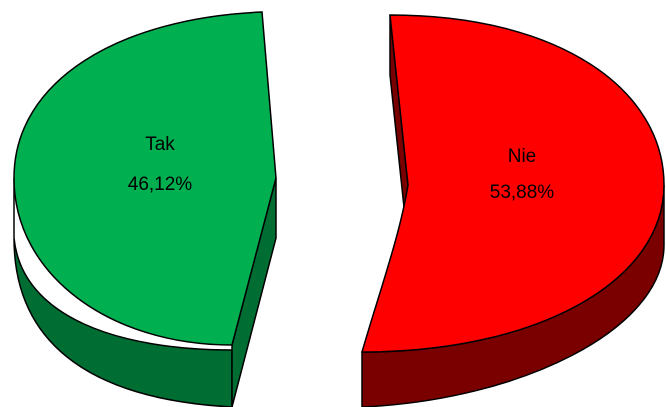  Describe the element at coordinates (522, 192) in the screenshot. I see `slice-nie-value: 53,88%` at that location.